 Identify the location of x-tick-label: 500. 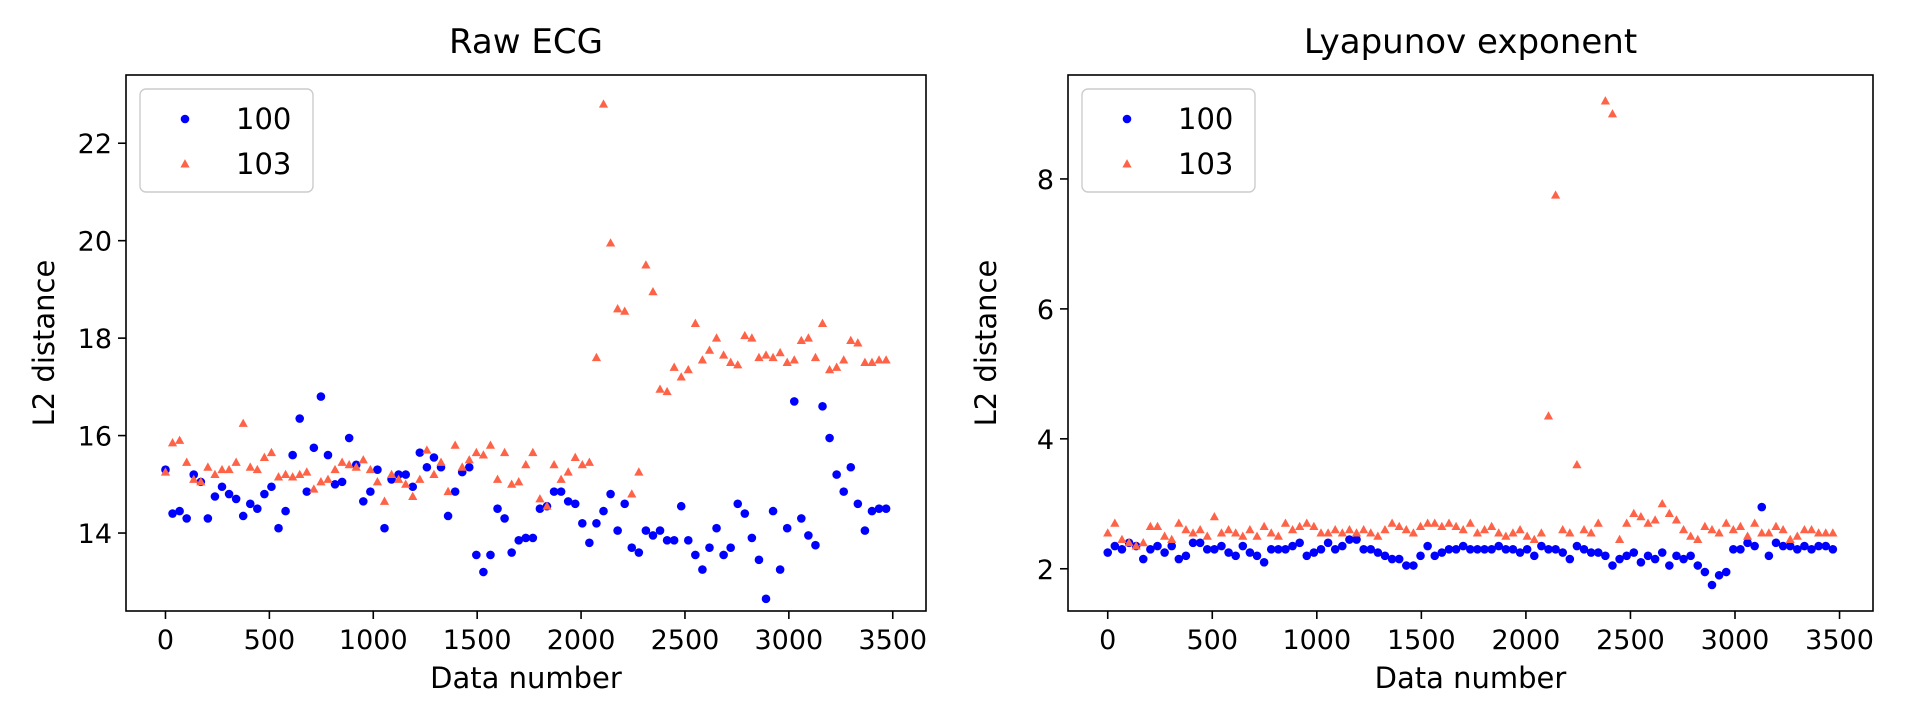
(270, 640).